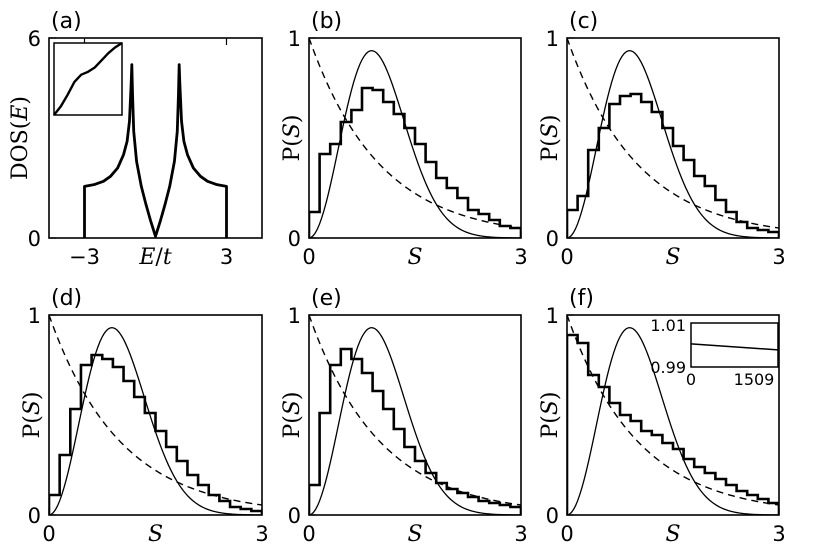 This screenshot has height=554, width=830. I want to click on inset-curve, so click(88, 78).